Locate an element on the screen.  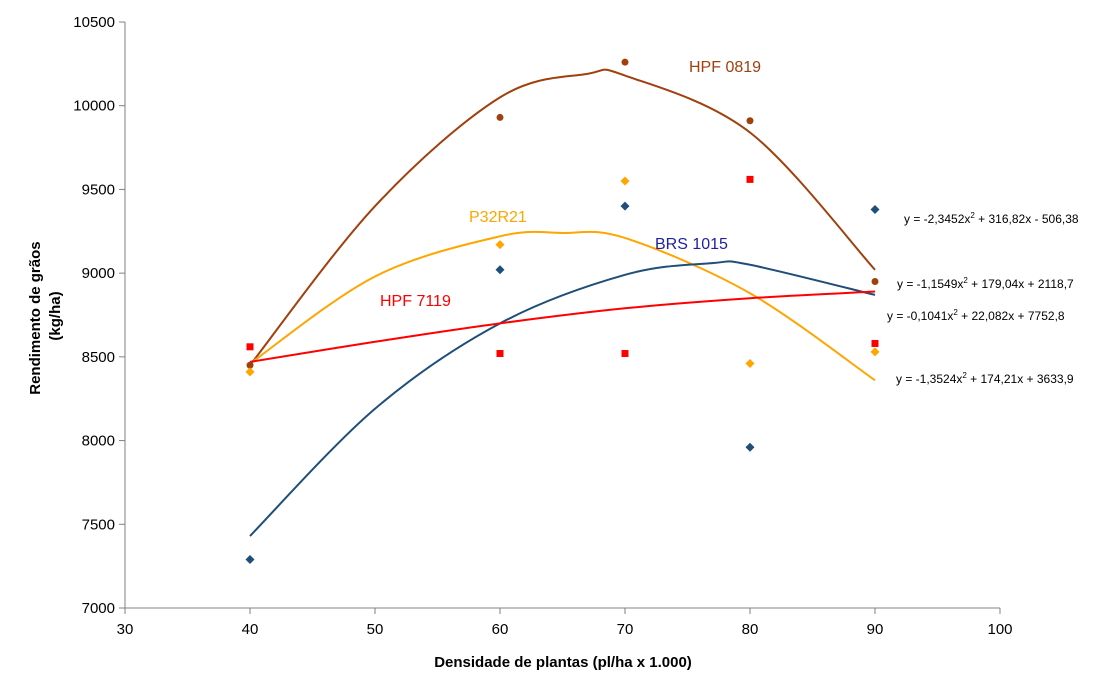
y-tick-label: 8500 is located at coordinates (98, 357).